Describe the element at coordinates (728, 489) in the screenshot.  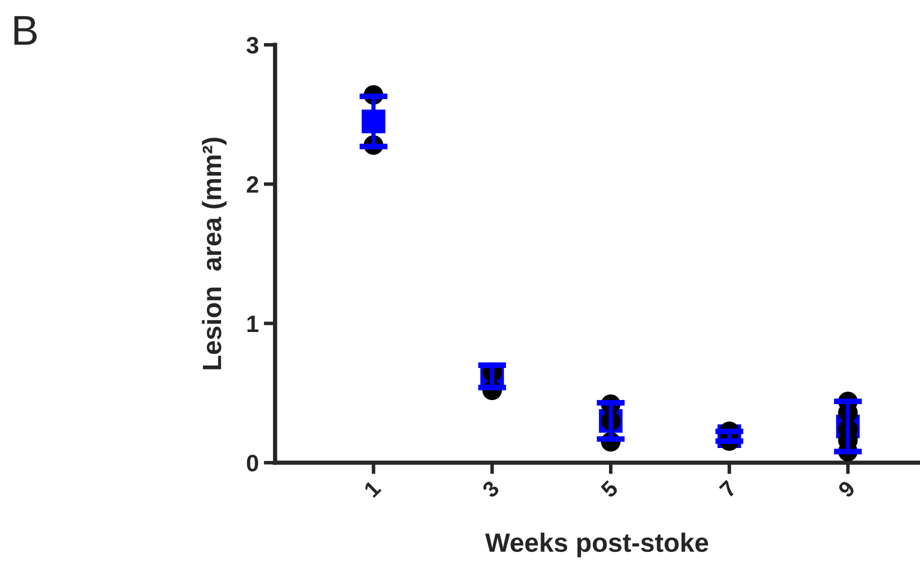
I see `x-tick-label: 7` at that location.